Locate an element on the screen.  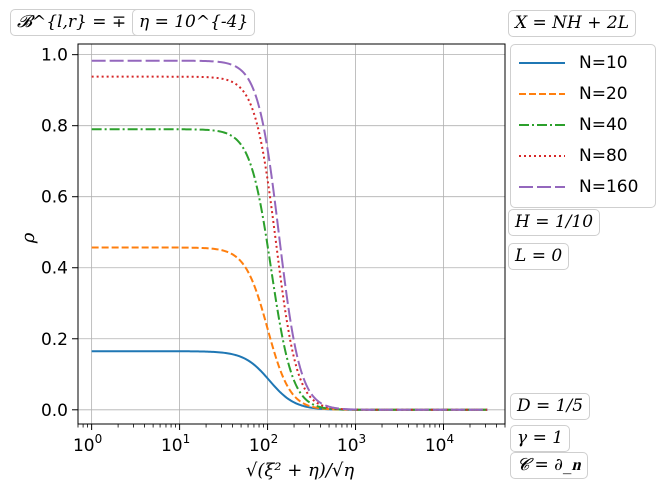
x-tick-label: 10³ is located at coordinates (351, 444).